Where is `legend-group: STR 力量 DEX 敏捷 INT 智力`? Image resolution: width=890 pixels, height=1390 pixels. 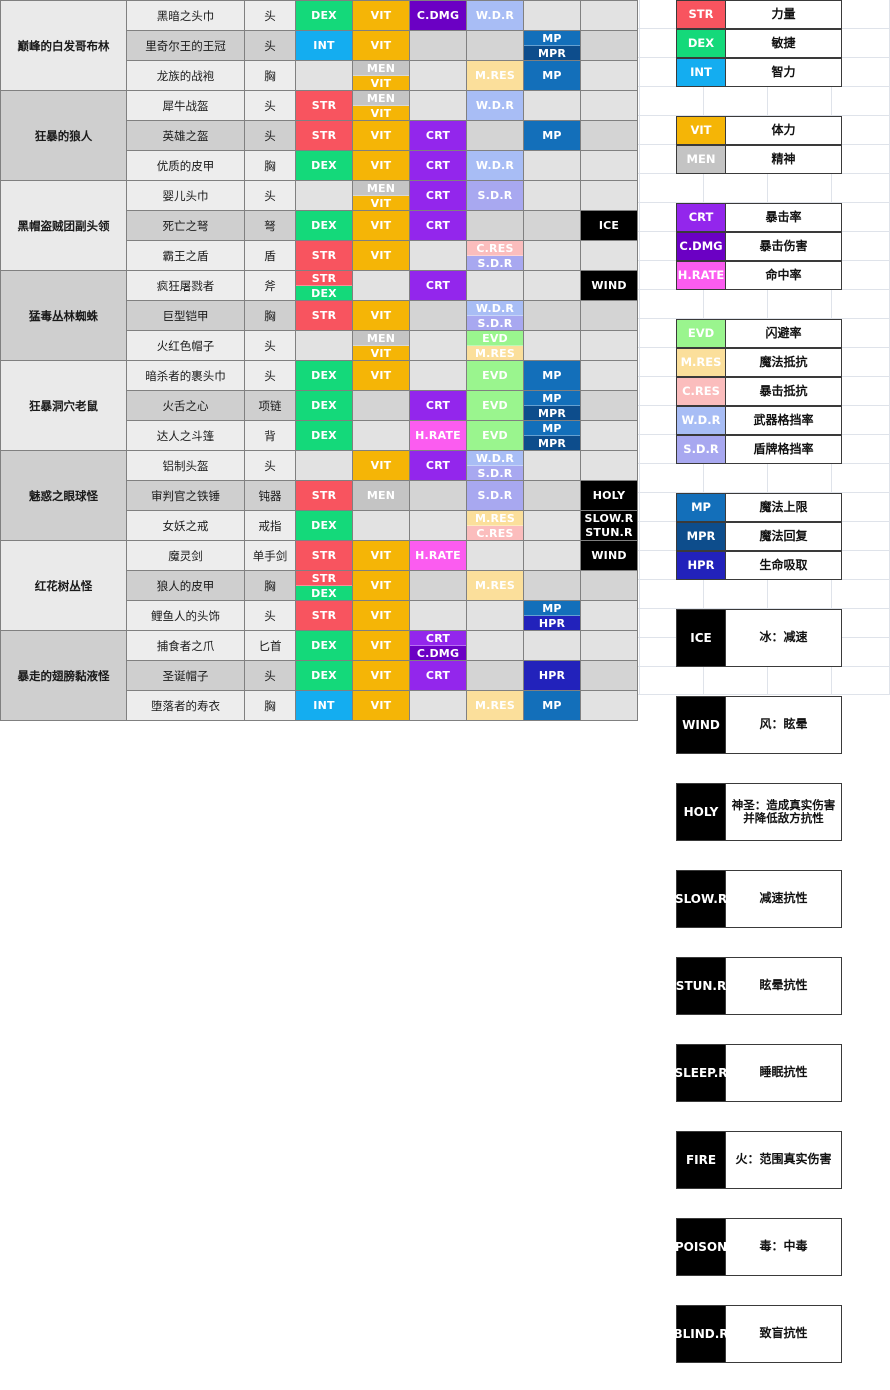
legend-group: STR 力量 DEX 敏捷 INT 智力 is located at coordinates (759, 58).